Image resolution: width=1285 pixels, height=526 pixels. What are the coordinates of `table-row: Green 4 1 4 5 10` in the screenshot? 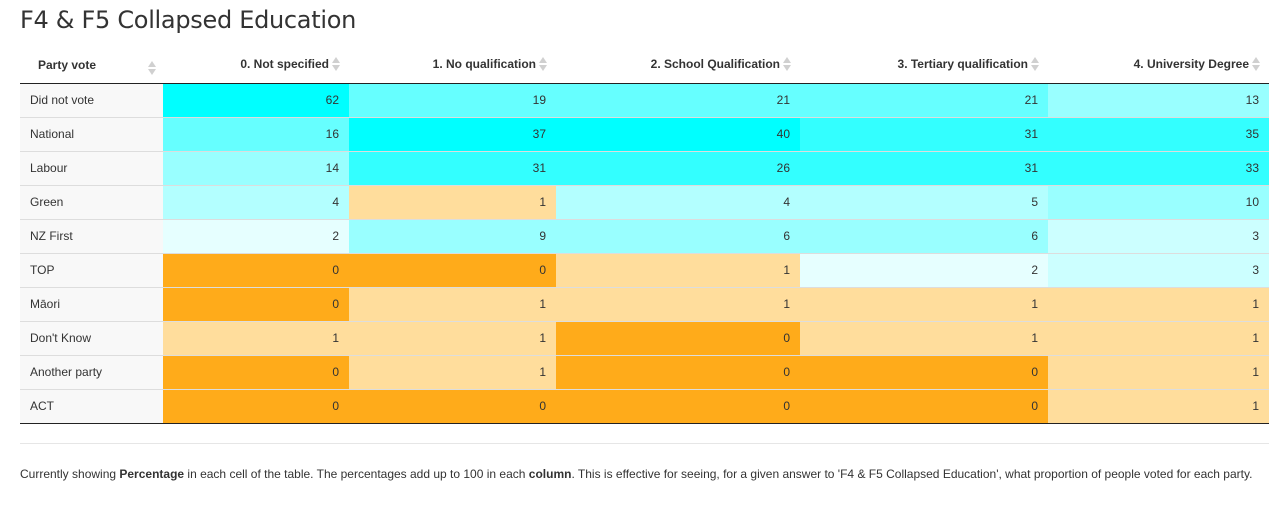 It's located at (644, 201).